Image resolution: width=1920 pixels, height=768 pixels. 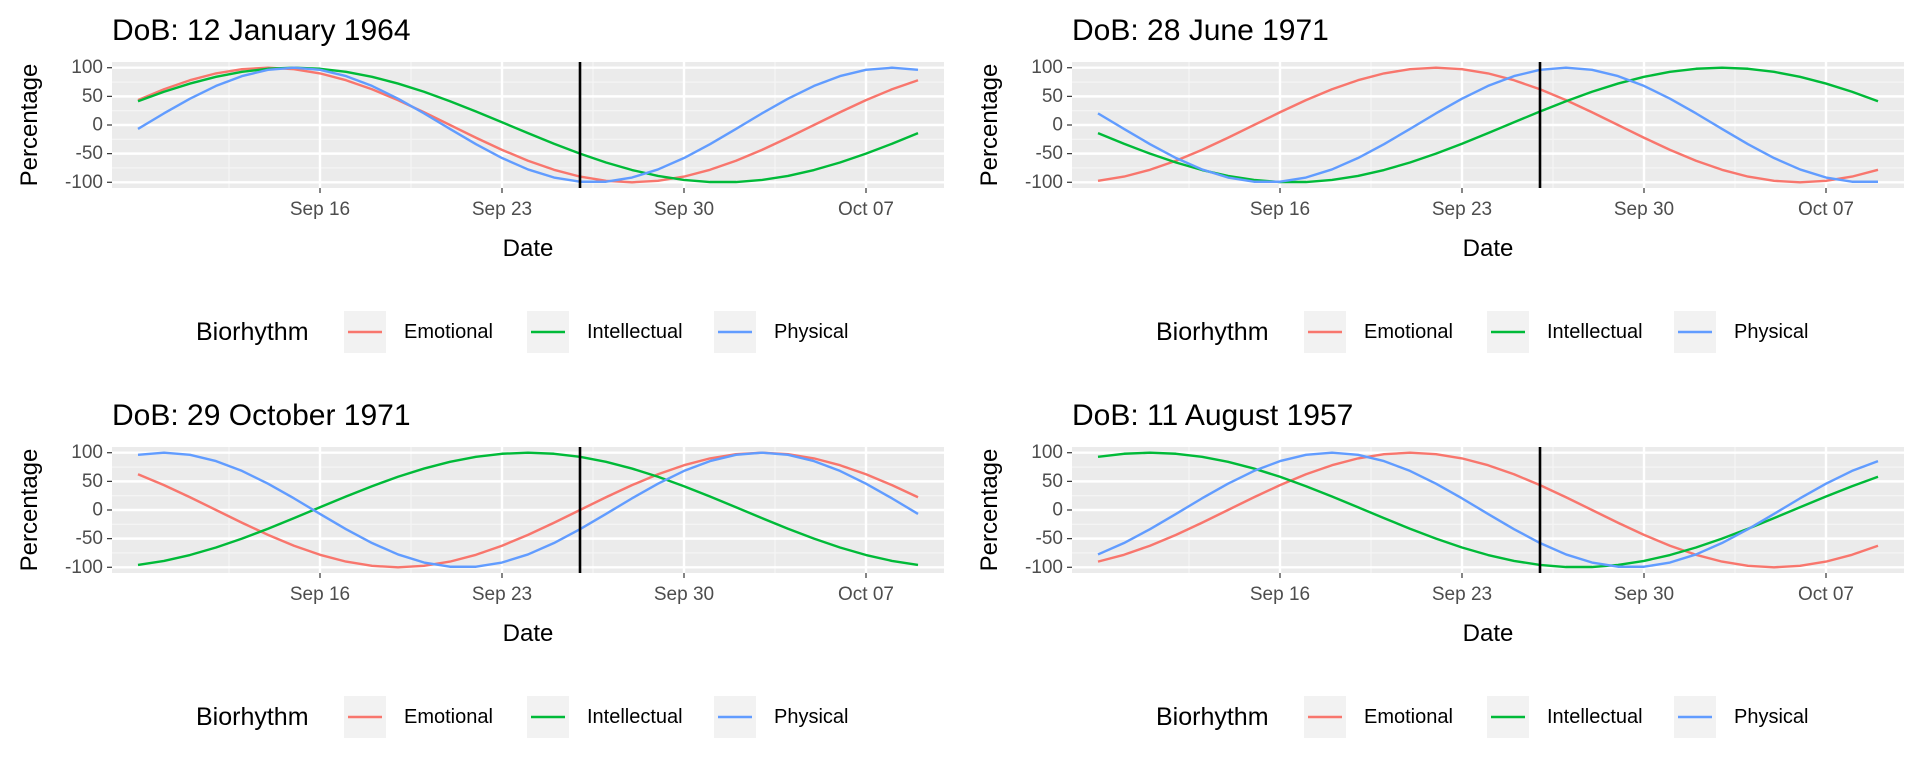 I want to click on chart-title: DoB: 12 January 1964, so click(x=261, y=30).